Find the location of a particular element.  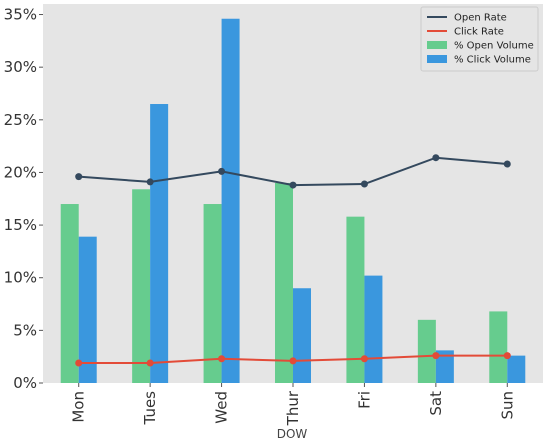

point-click-rate-mon is located at coordinates (79, 363).